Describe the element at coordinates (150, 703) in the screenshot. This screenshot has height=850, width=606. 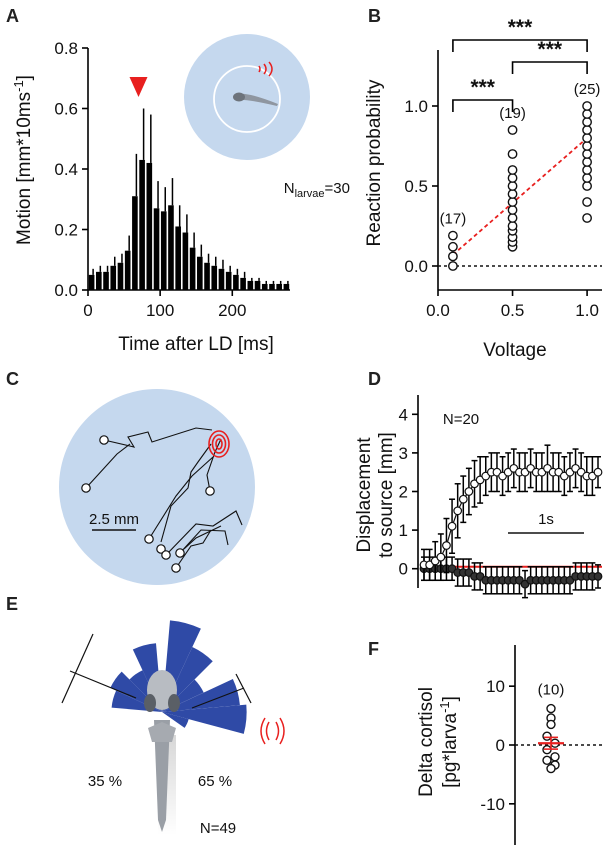
I see `larva-eye-left` at that location.